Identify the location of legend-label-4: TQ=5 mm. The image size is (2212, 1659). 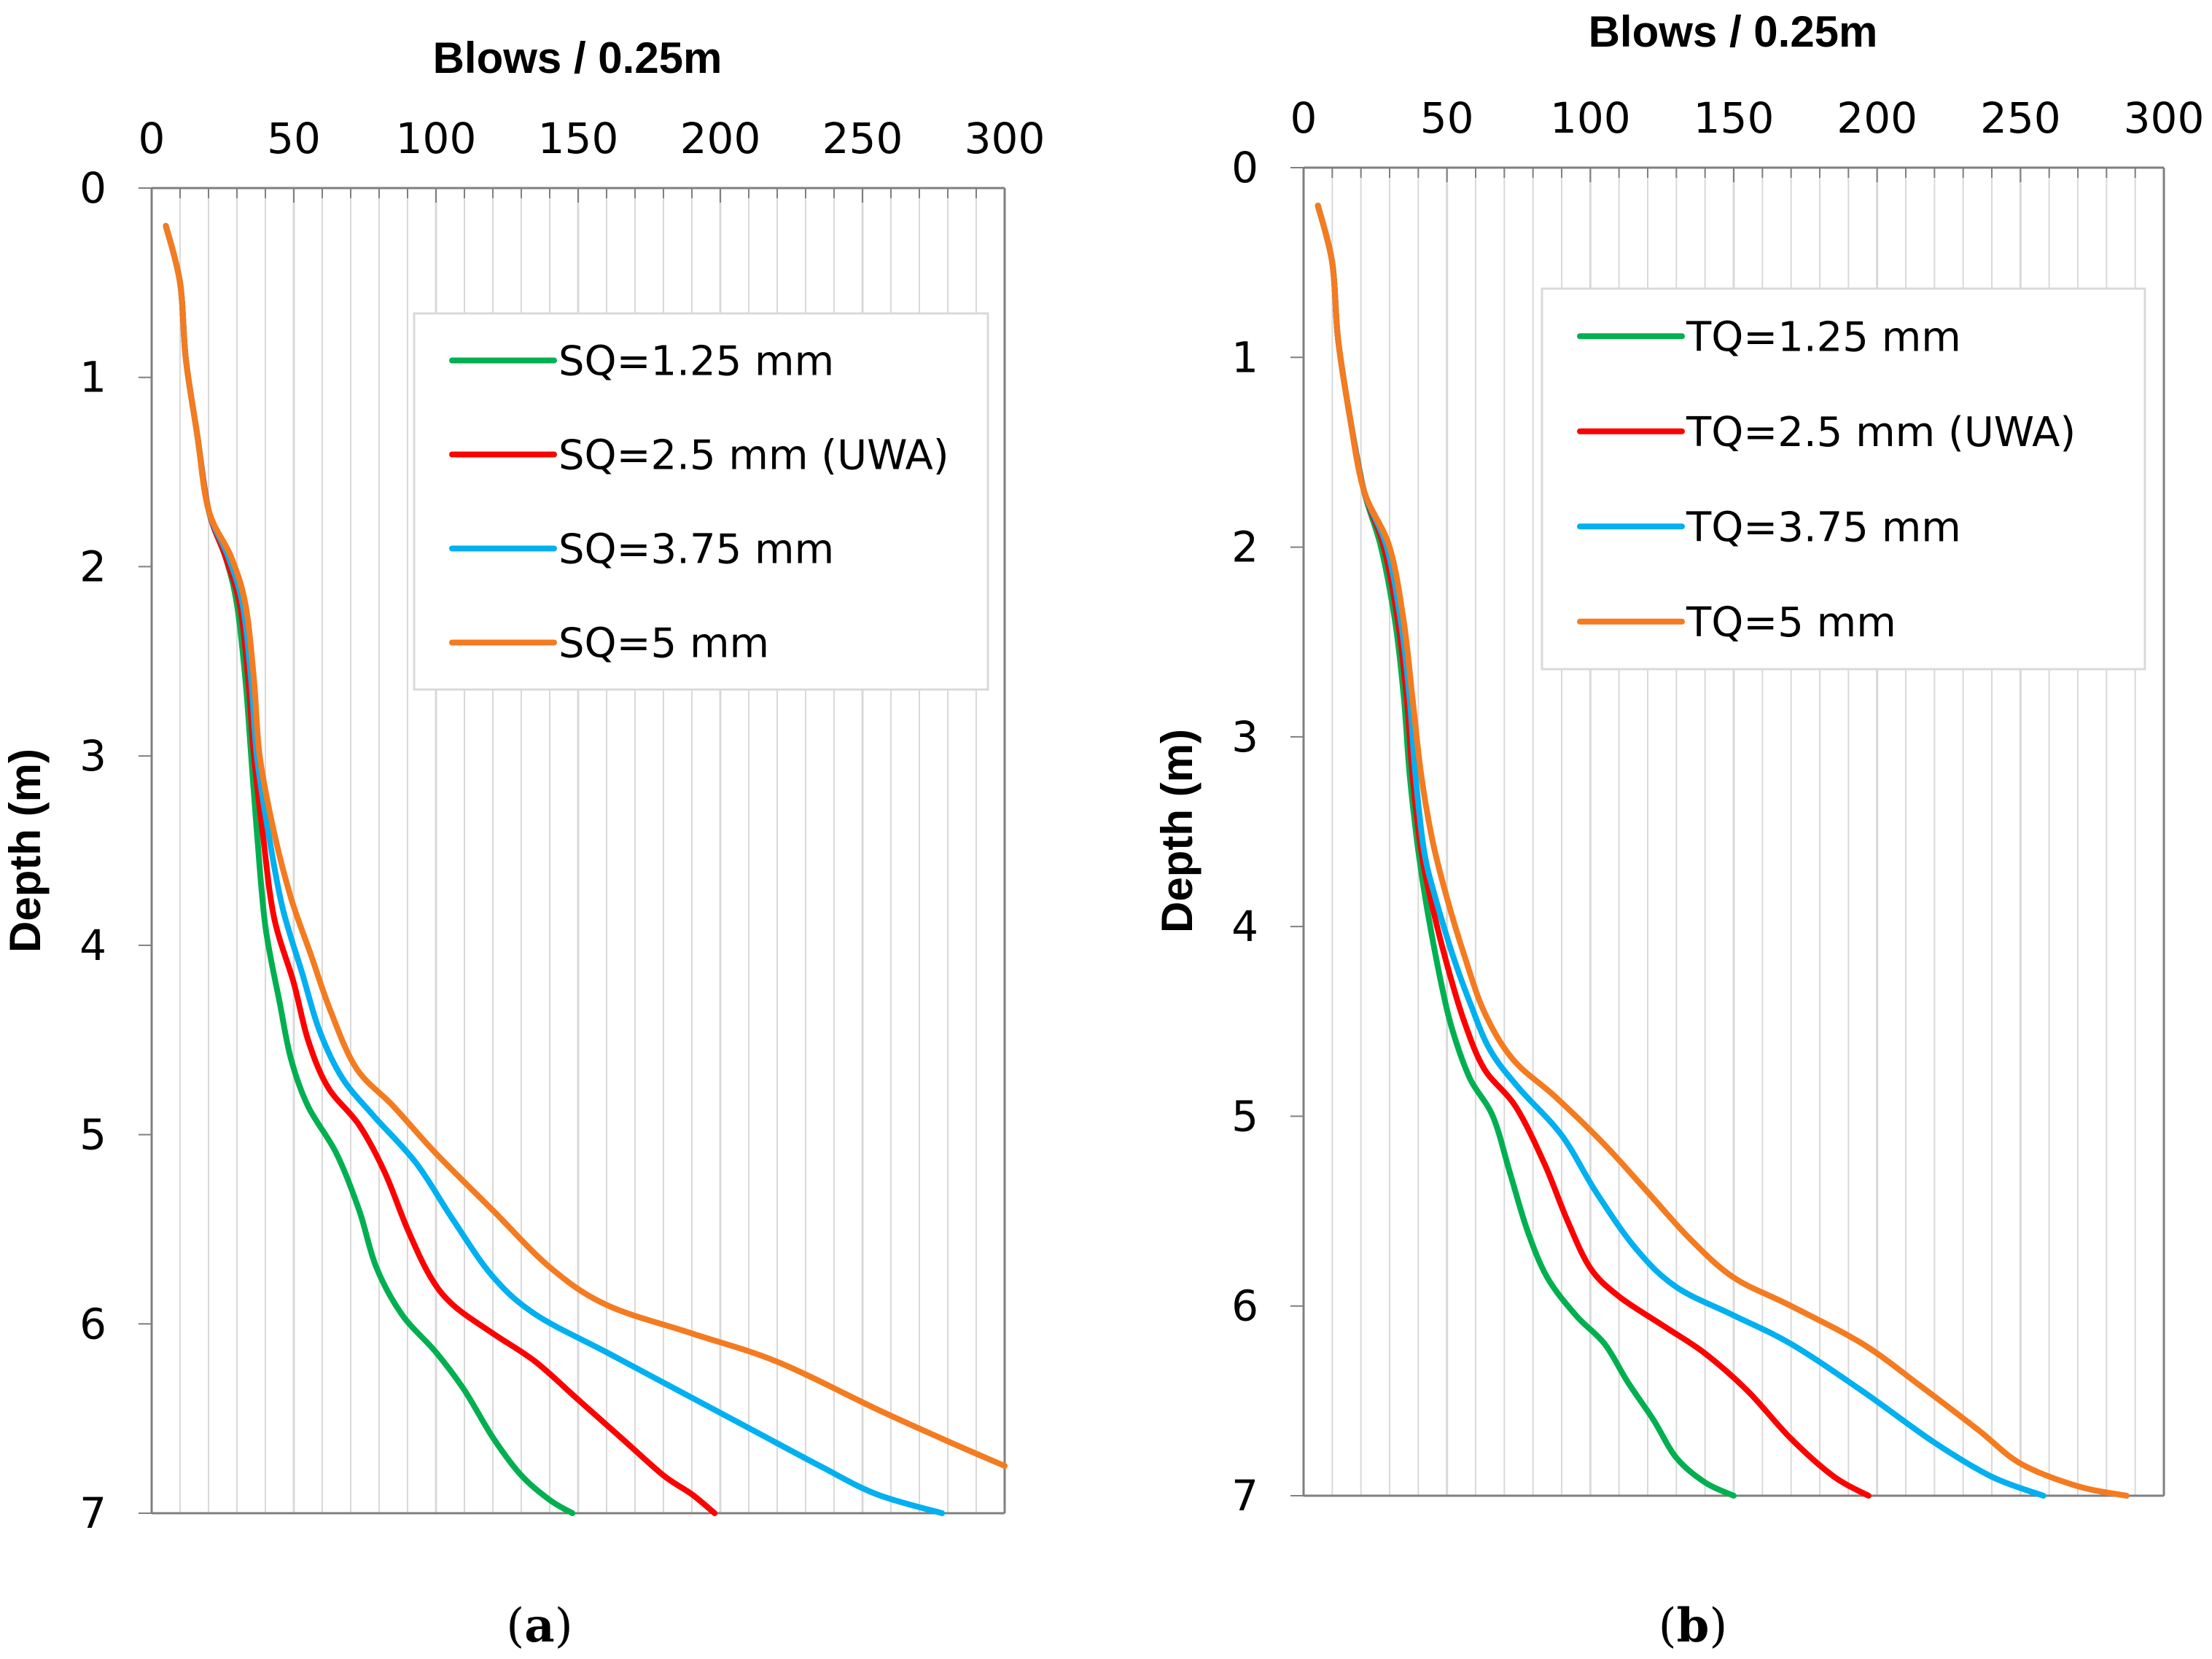
(1791, 623).